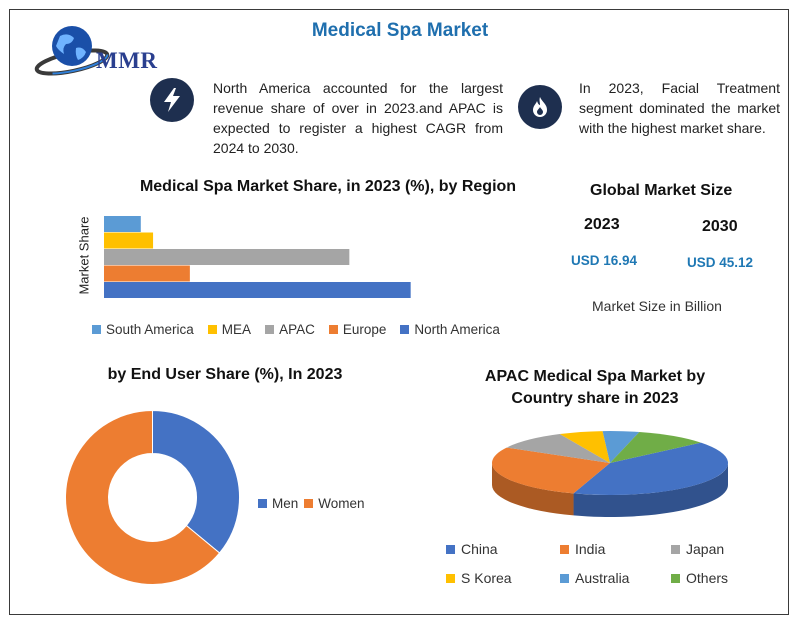  I want to click on legend-item-south-america: South America, so click(143, 329).